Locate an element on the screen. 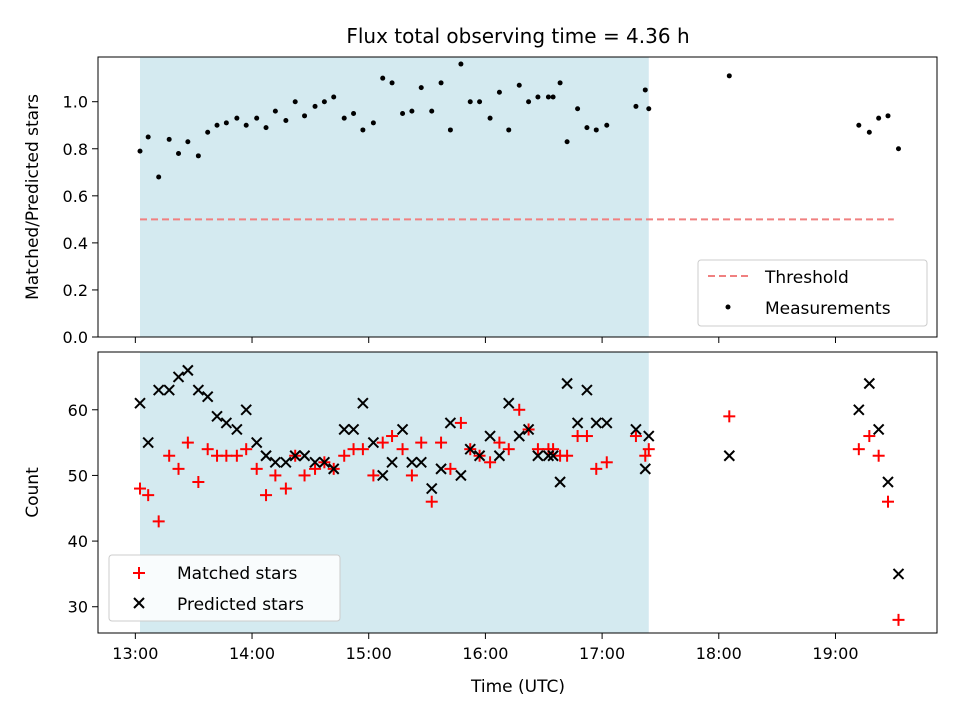 This screenshot has height=720, width=960. x-tick-label: 19:00 is located at coordinates (835, 653).